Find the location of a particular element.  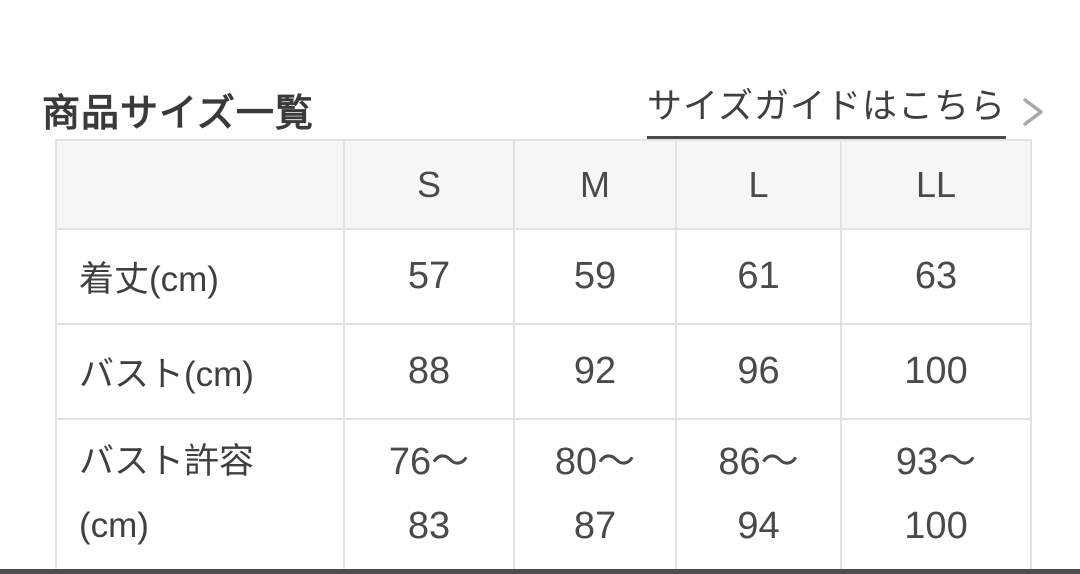

size-guide-link-label: サイズガイドはこちら is located at coordinates (826, 112).